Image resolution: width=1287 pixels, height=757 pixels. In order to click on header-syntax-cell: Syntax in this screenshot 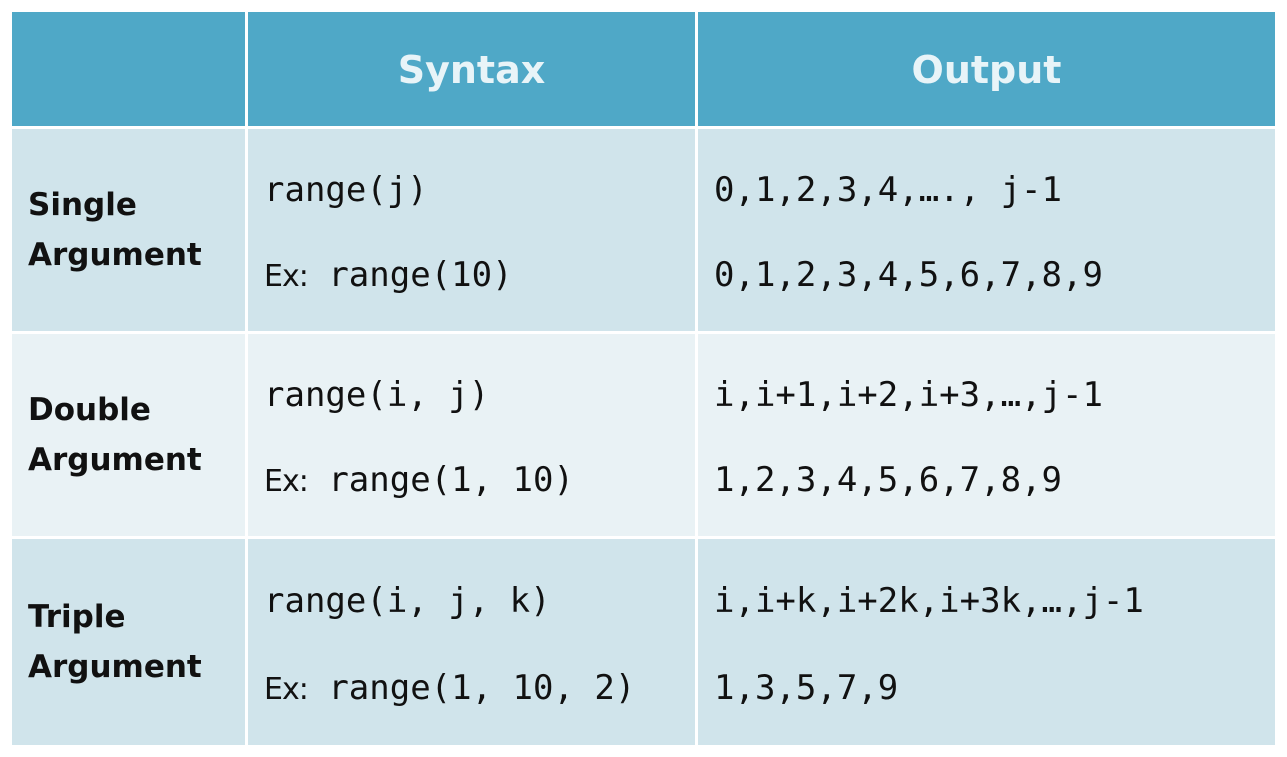, I will do `click(473, 70)`.